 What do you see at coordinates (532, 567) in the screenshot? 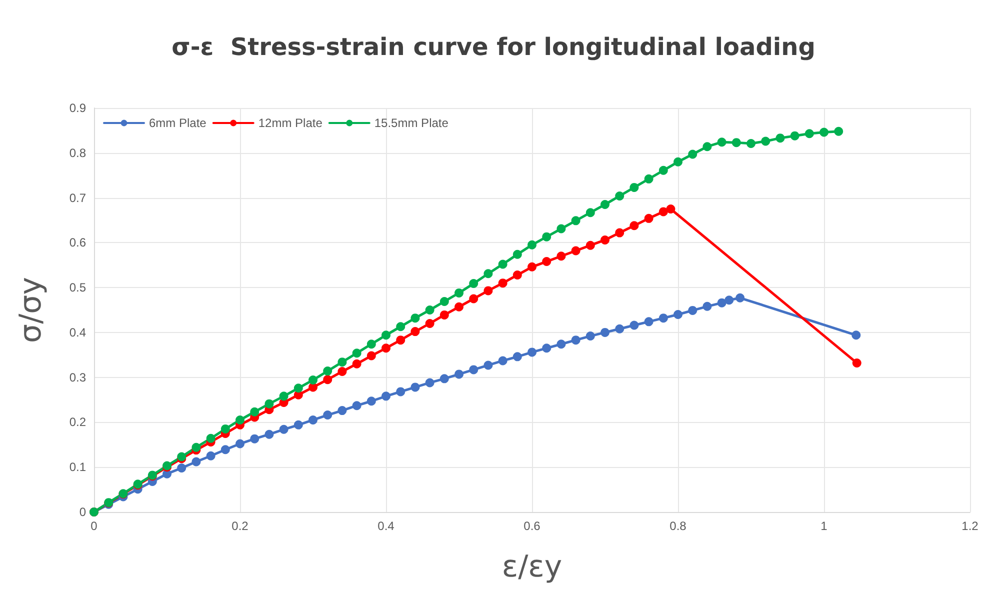
I see `x-axis-title: ε/εy` at bounding box center [532, 567].